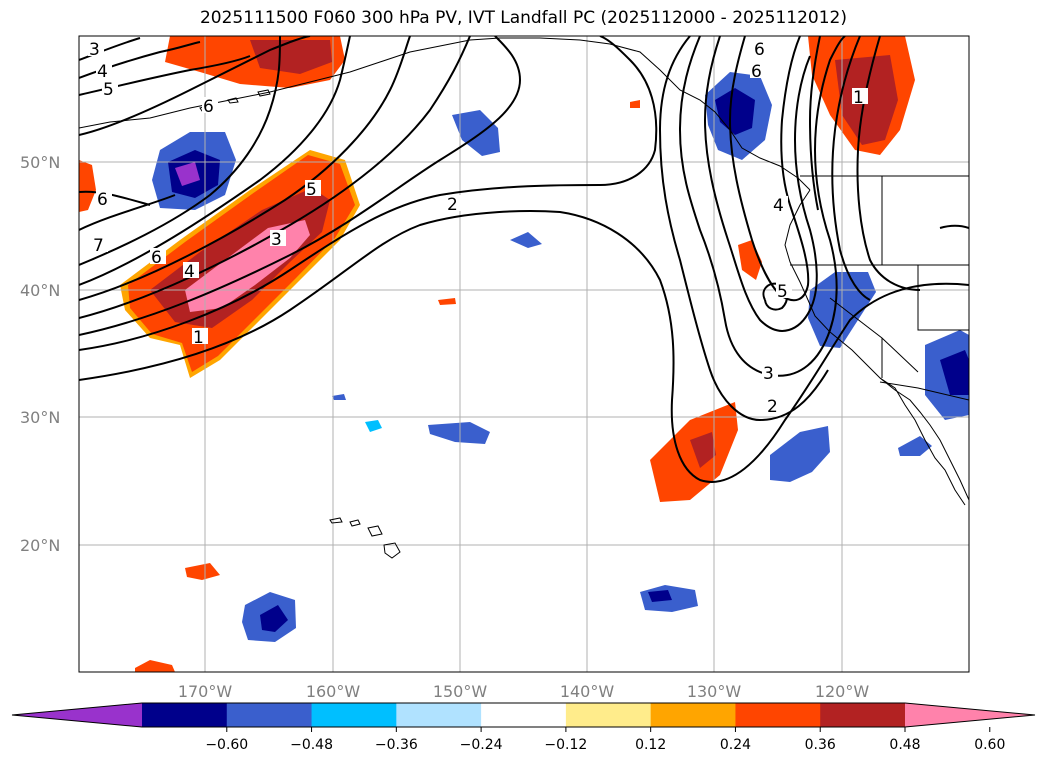  I want to click on colorbar-tick-label: 0.24, so click(735, 745).